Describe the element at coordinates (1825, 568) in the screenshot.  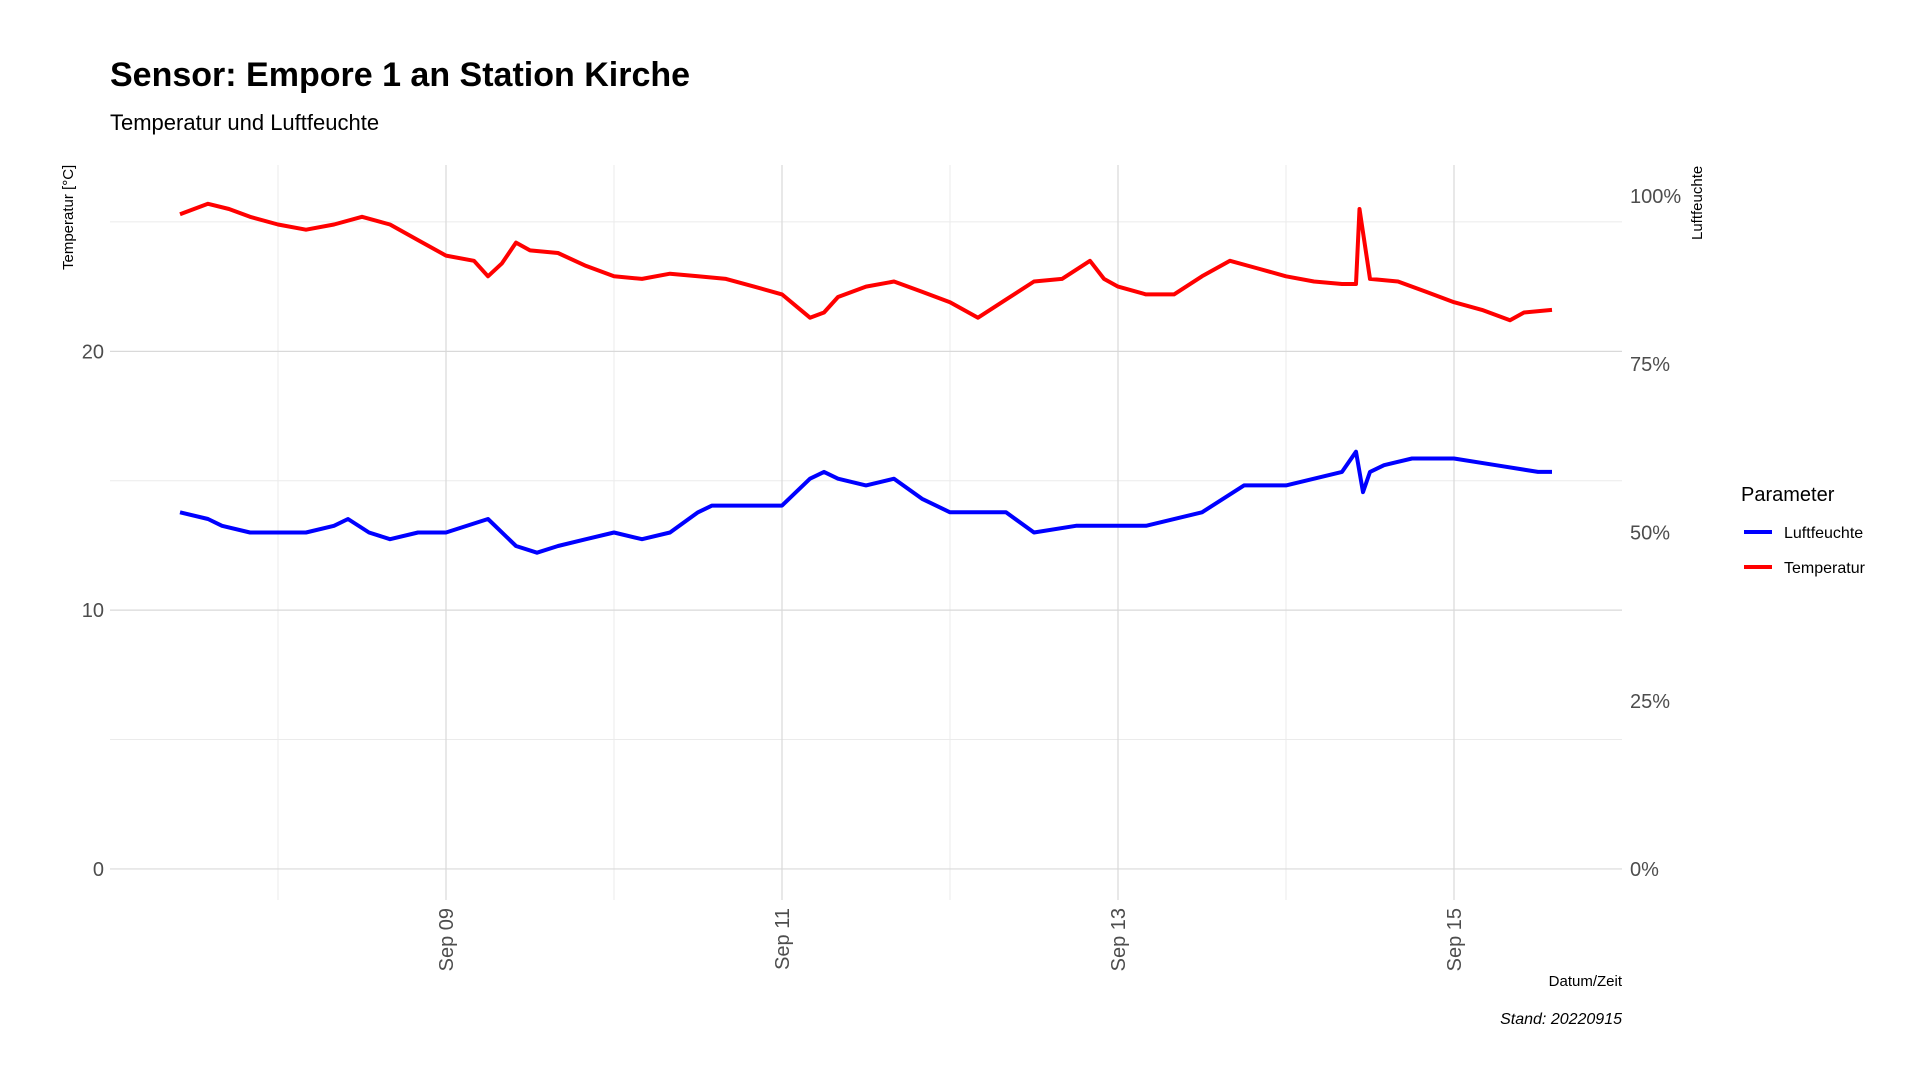
I see `legend-label-temperatur: Temperatur` at that location.